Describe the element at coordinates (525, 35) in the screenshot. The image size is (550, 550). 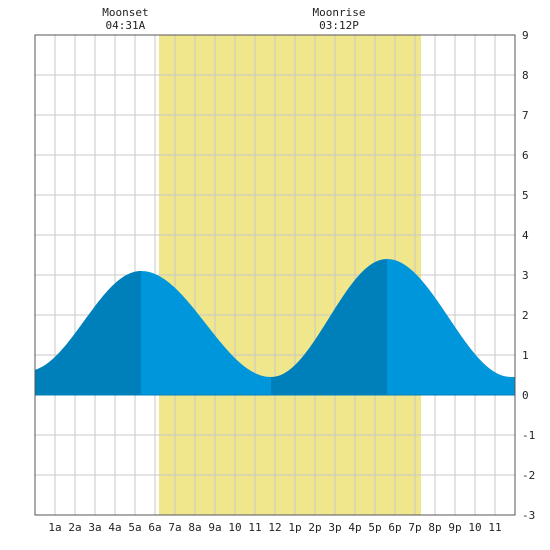
I see `y-tick-label: 9` at that location.